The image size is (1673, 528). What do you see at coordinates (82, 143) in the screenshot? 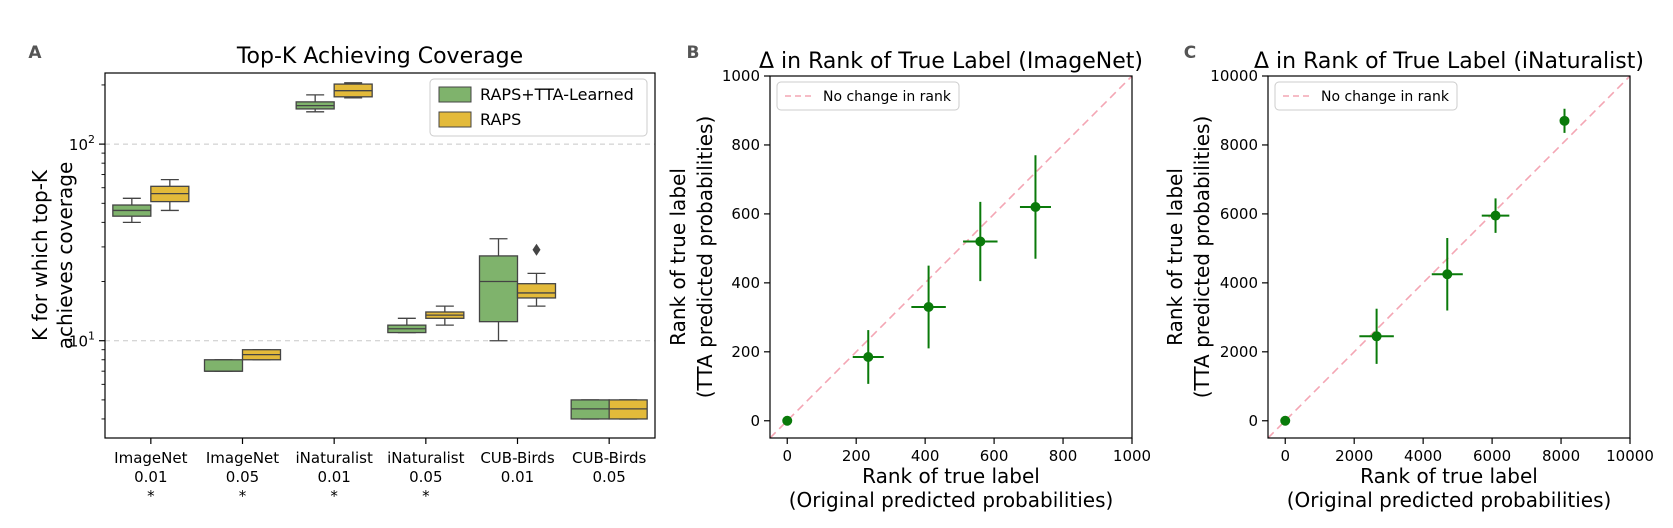
I see `y-tick-label: 102` at bounding box center [82, 143].